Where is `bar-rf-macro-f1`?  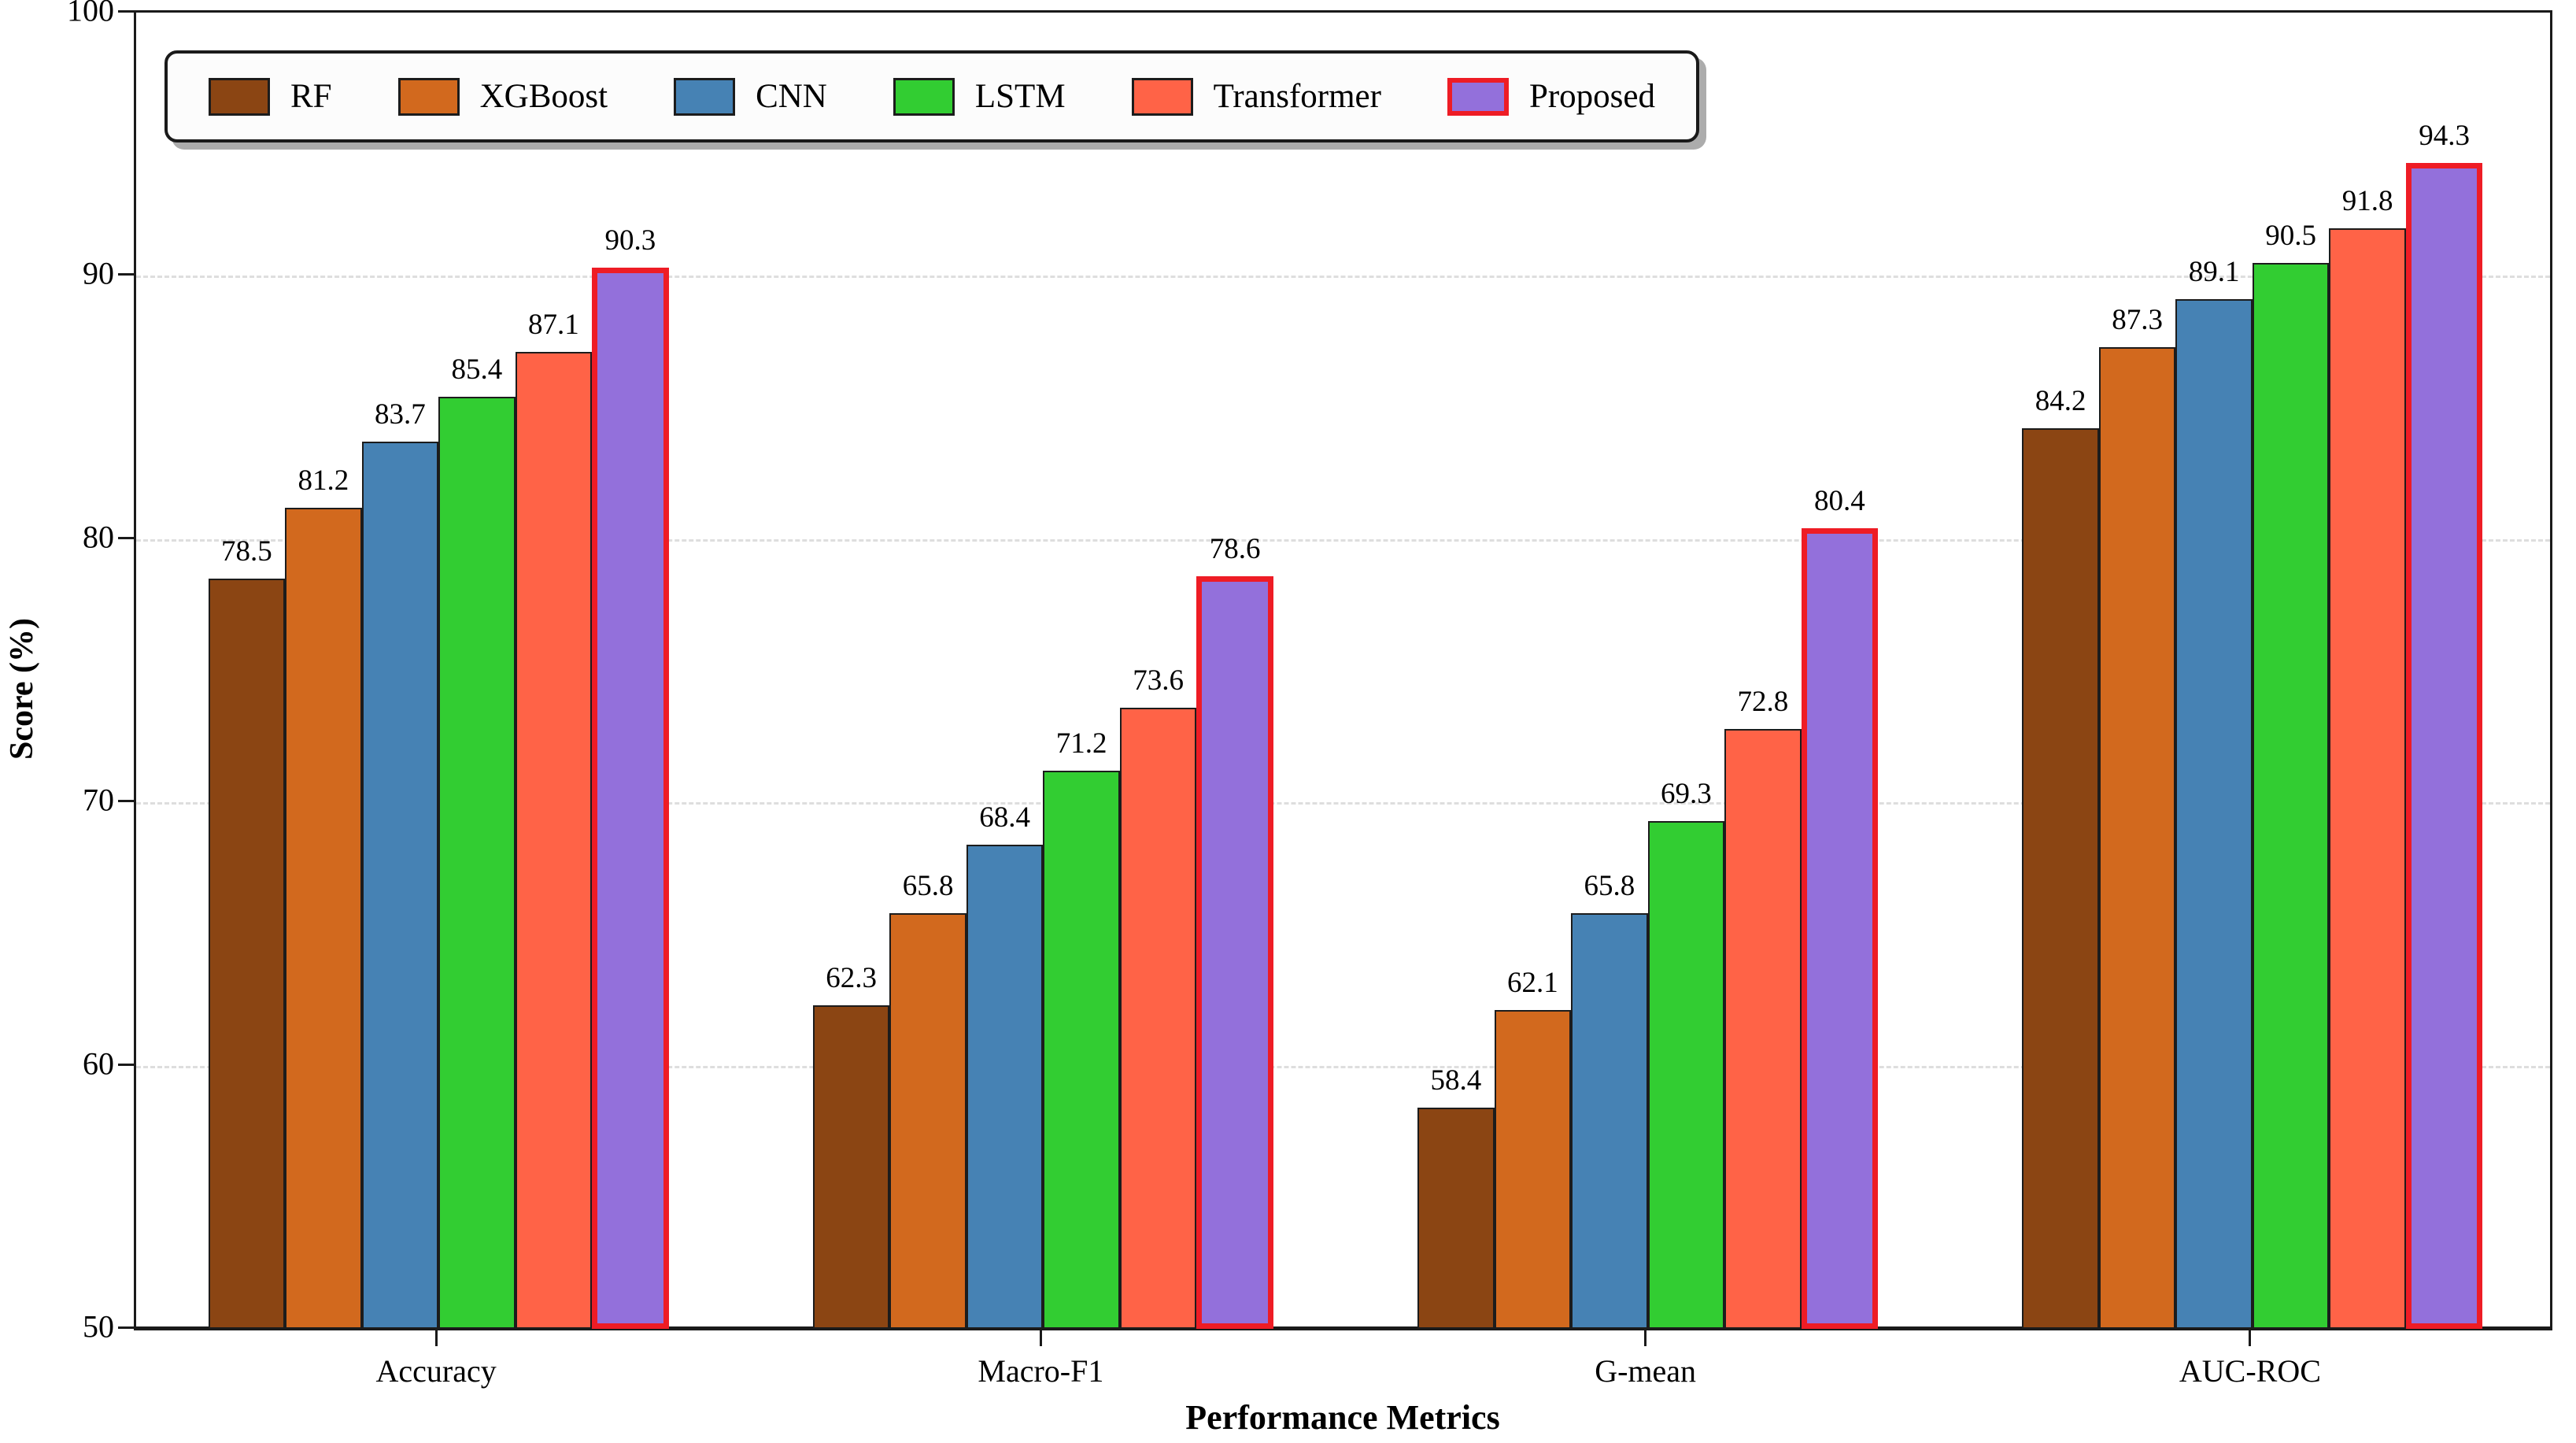 bar-rf-macro-f1 is located at coordinates (851, 1167).